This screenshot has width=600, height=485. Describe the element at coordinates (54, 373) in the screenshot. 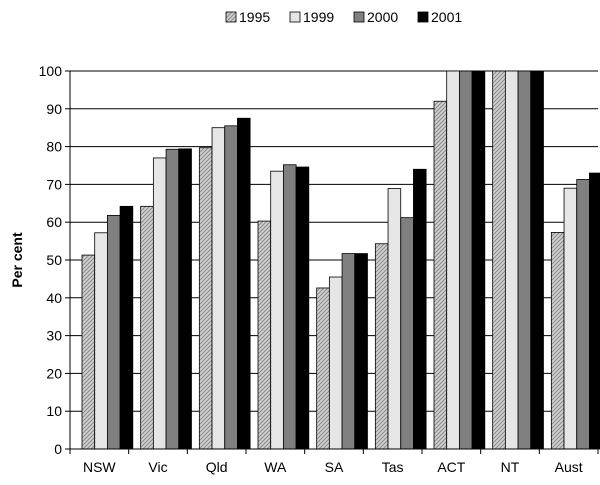

I see `y-tick-label: 20` at that location.